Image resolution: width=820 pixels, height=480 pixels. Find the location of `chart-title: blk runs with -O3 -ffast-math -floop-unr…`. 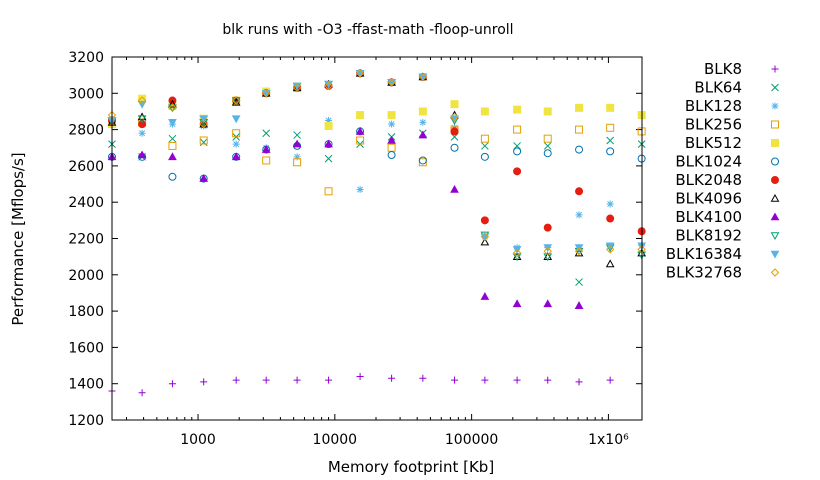

chart-title: blk runs with -O3 -ffast-math -floop-unr… is located at coordinates (367, 30).